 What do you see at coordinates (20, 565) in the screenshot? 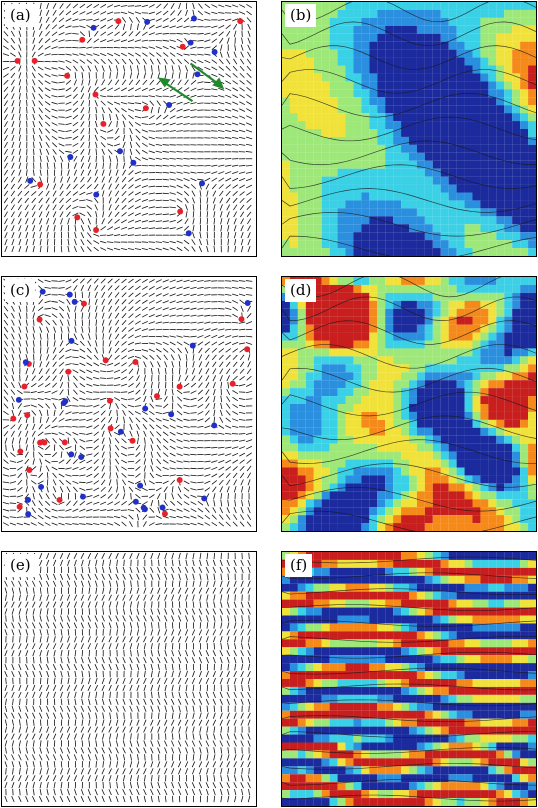
I see `panel-label-e: (e)` at bounding box center [20, 565].